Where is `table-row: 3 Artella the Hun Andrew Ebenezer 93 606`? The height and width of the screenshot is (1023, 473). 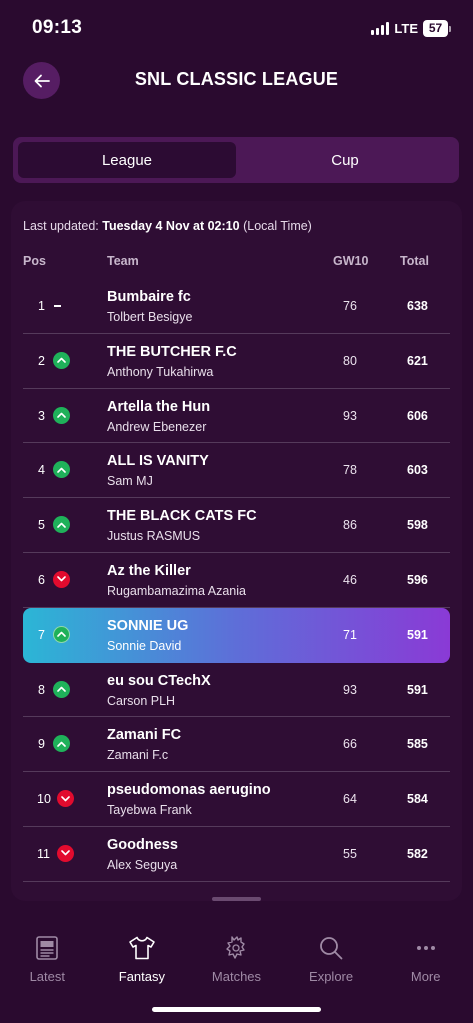 table-row: 3 Artella the Hun Andrew Ebenezer 93 606 is located at coordinates (236, 416).